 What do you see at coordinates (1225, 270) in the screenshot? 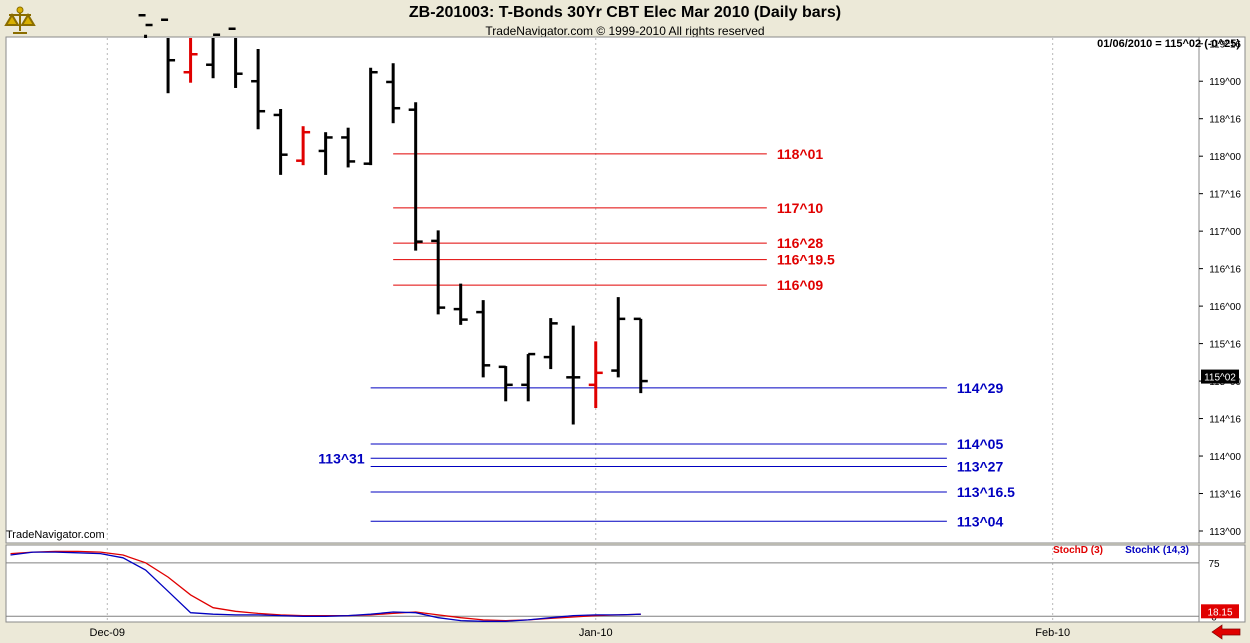
I see `y-tick-label: 116^16` at bounding box center [1225, 270].